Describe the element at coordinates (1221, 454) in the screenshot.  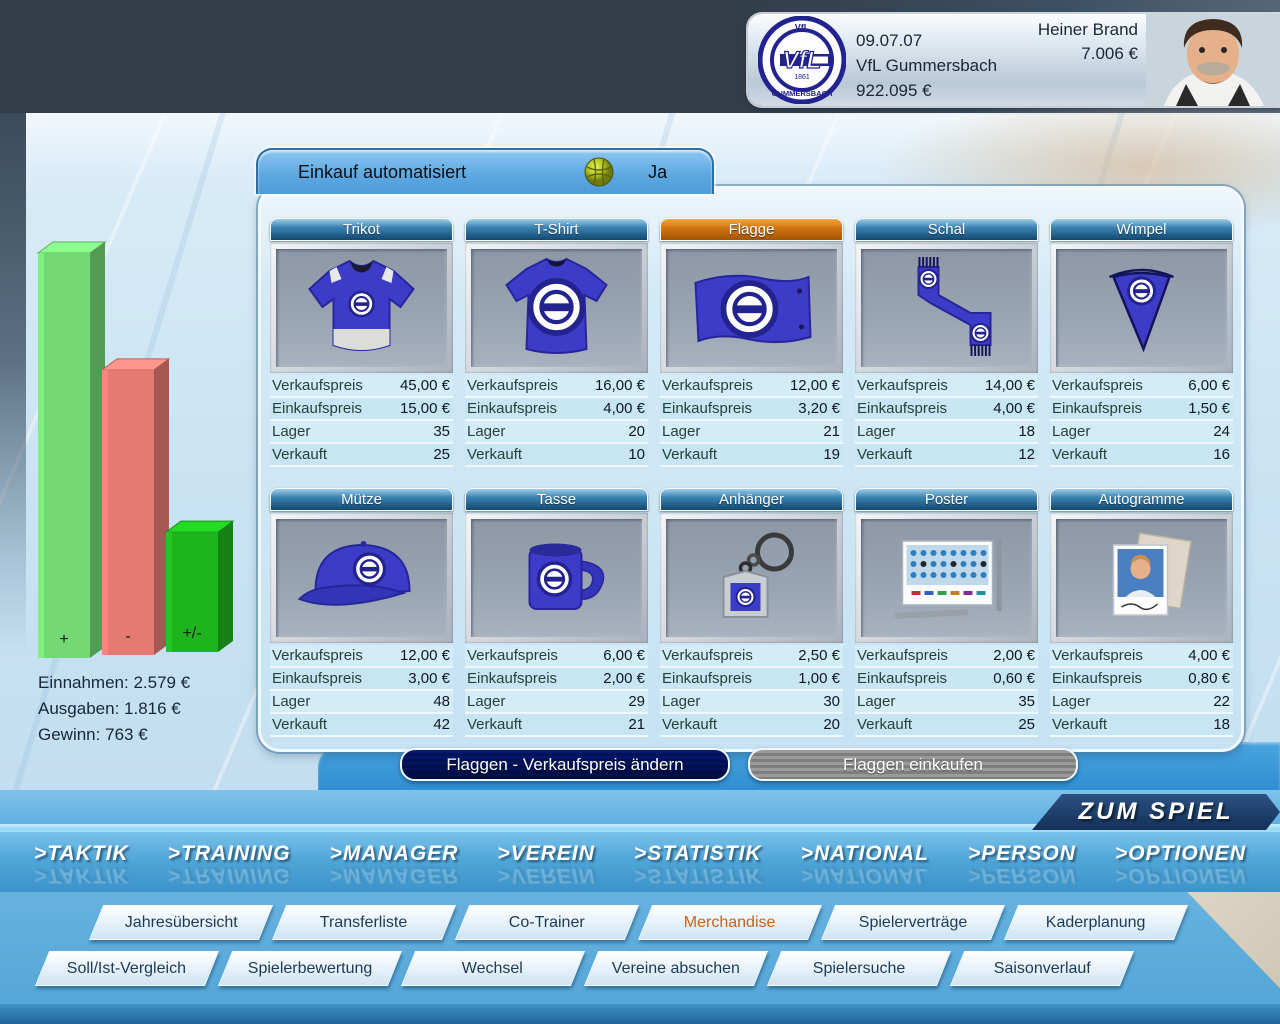
I see `price-row-value: 16` at that location.